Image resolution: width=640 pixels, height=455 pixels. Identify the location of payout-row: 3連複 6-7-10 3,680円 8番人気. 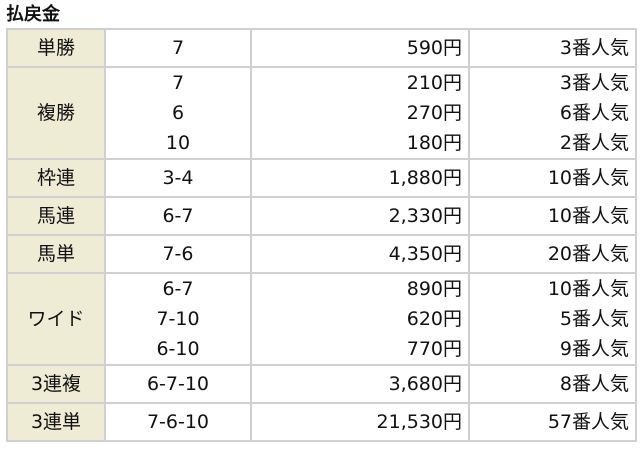
(321, 384).